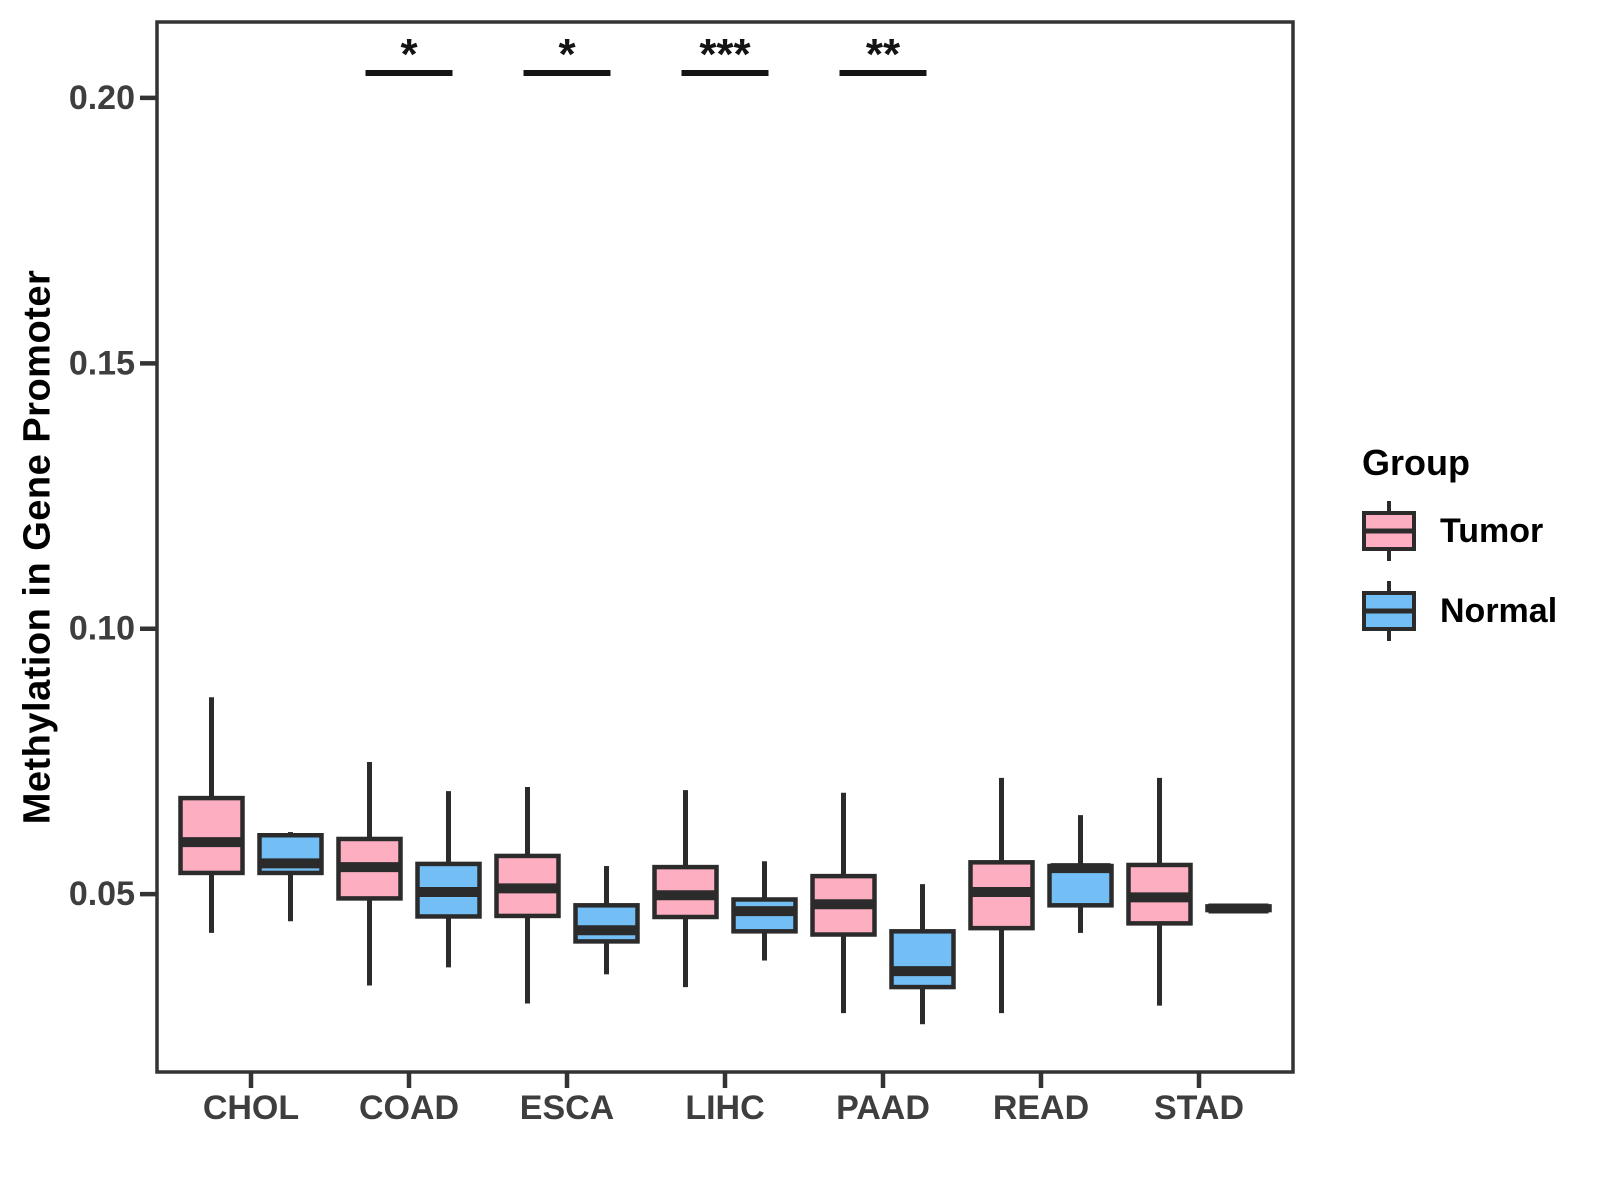 The width and height of the screenshot is (1600, 1200). I want to click on legend-label-normal: Normal, so click(1499, 610).